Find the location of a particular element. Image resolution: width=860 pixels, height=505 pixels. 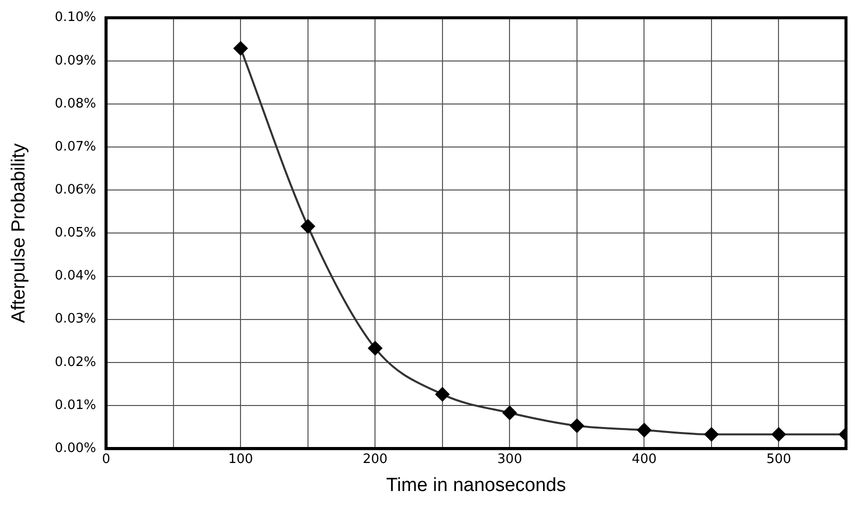

x-tick-label: 100 is located at coordinates (241, 459).